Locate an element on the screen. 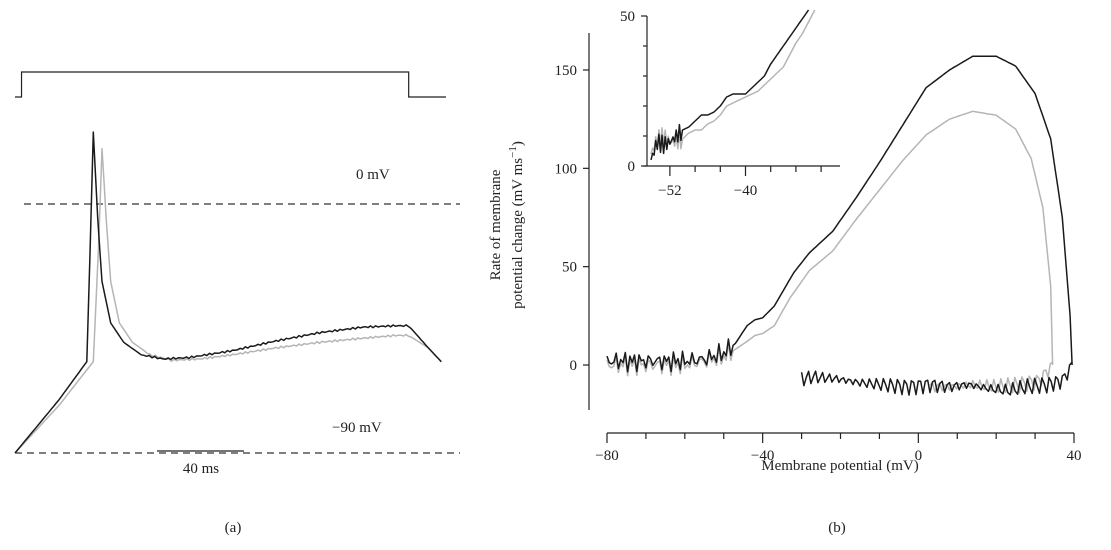 This screenshot has width=1111, height=550. scale-bar-label: 40 ms is located at coordinates (201, 469).